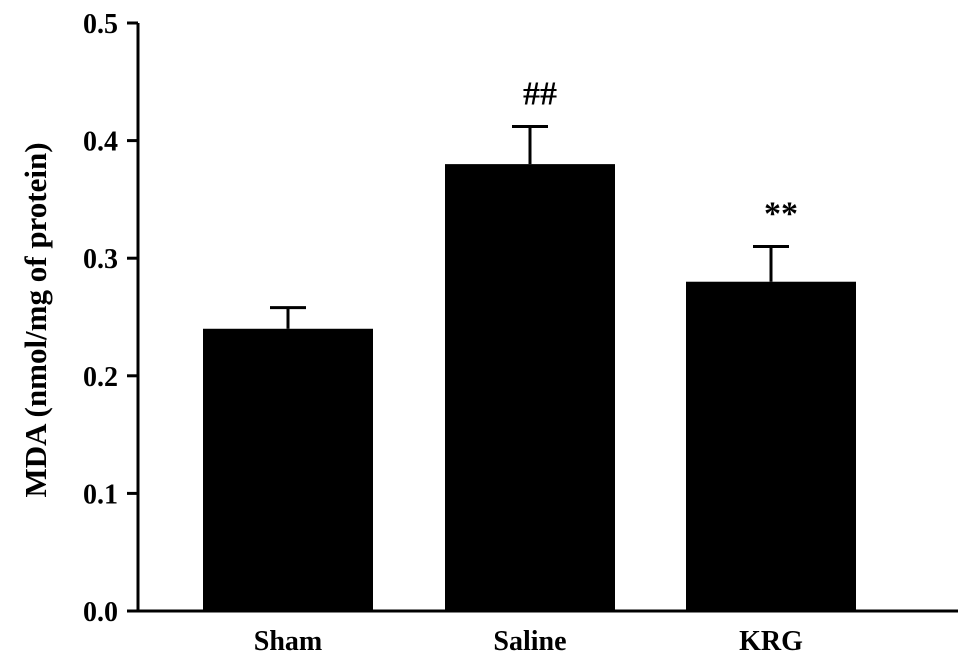  Describe the element at coordinates (540, 93) in the screenshot. I see `significance-marker-saline: ##` at that location.